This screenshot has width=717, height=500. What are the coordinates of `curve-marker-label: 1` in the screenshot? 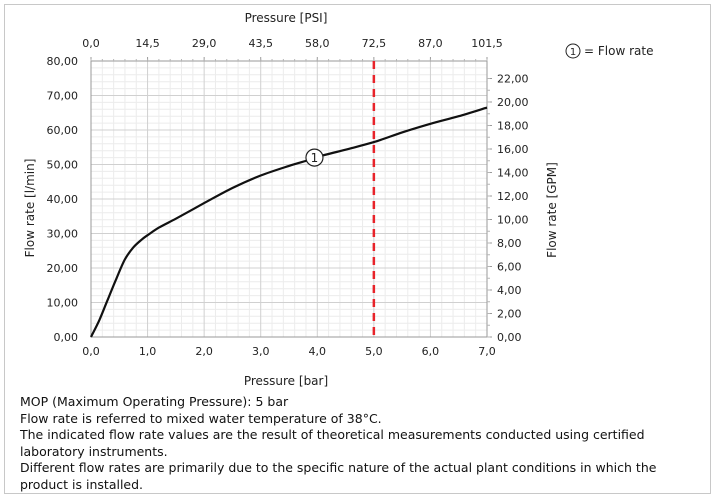 It's located at (315, 158).